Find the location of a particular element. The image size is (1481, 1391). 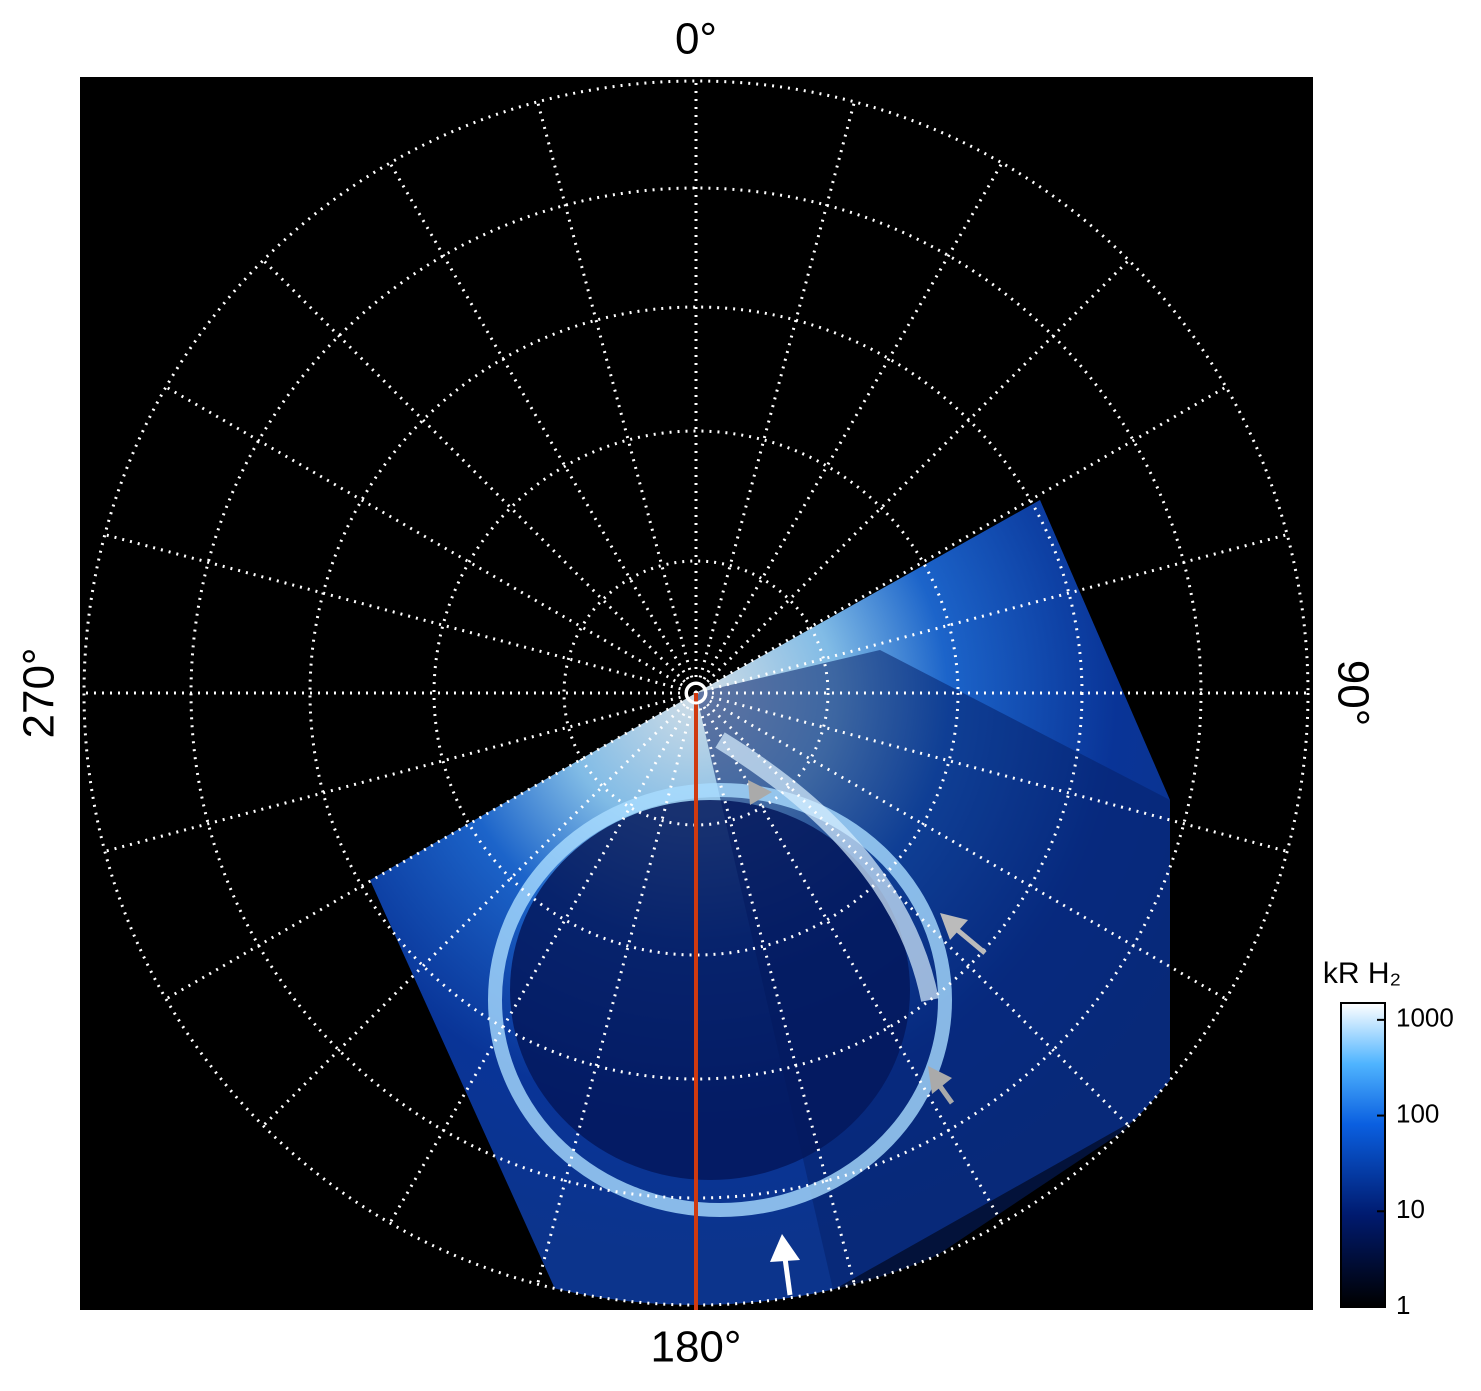

polar-dark-region is located at coordinates (710, 990).